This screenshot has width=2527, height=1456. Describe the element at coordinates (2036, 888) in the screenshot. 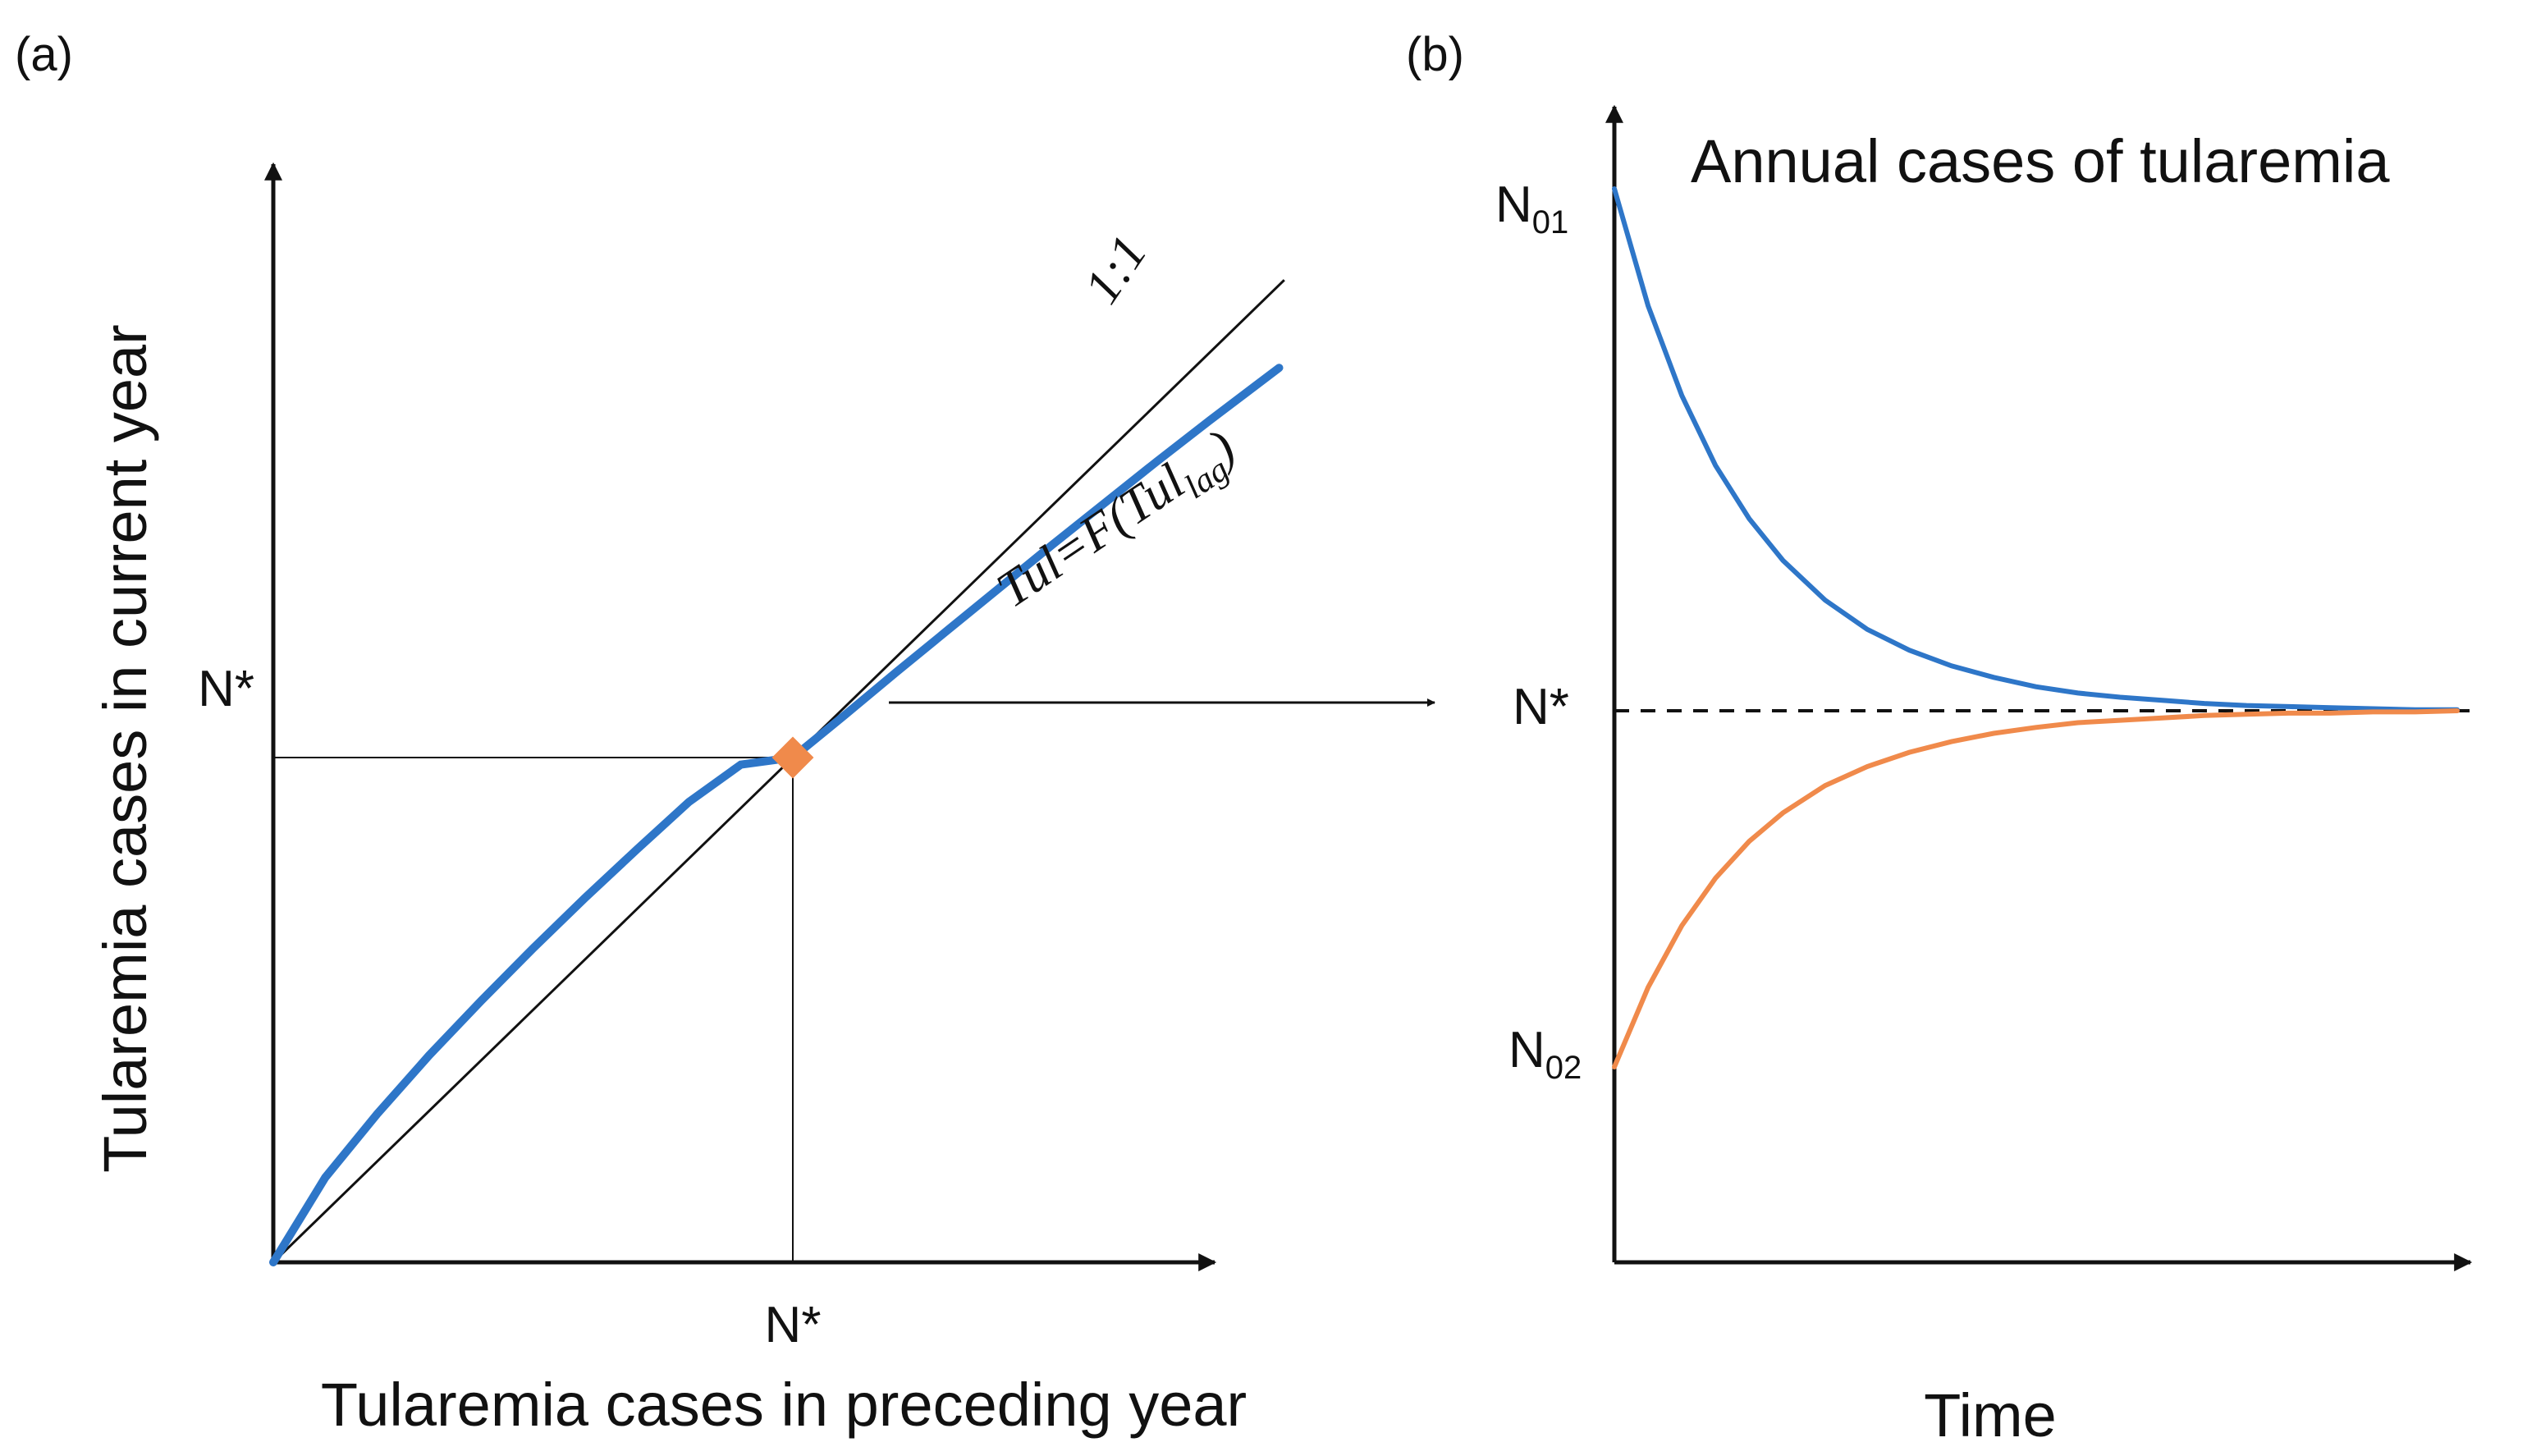

I see `series-from-n02` at that location.